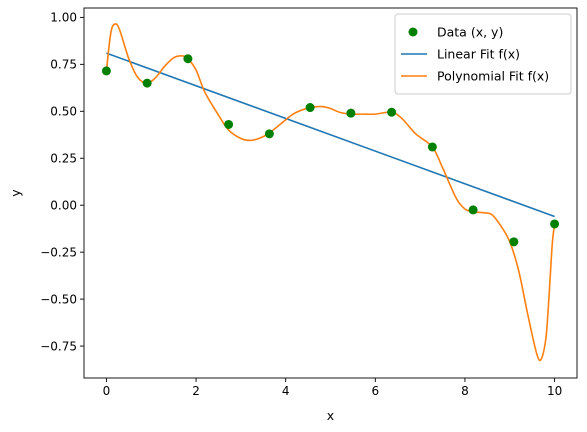 This screenshot has height=432, width=587. What do you see at coordinates (493, 76) in the screenshot?
I see `legend-label: Polynomial Fit f(x)` at bounding box center [493, 76].